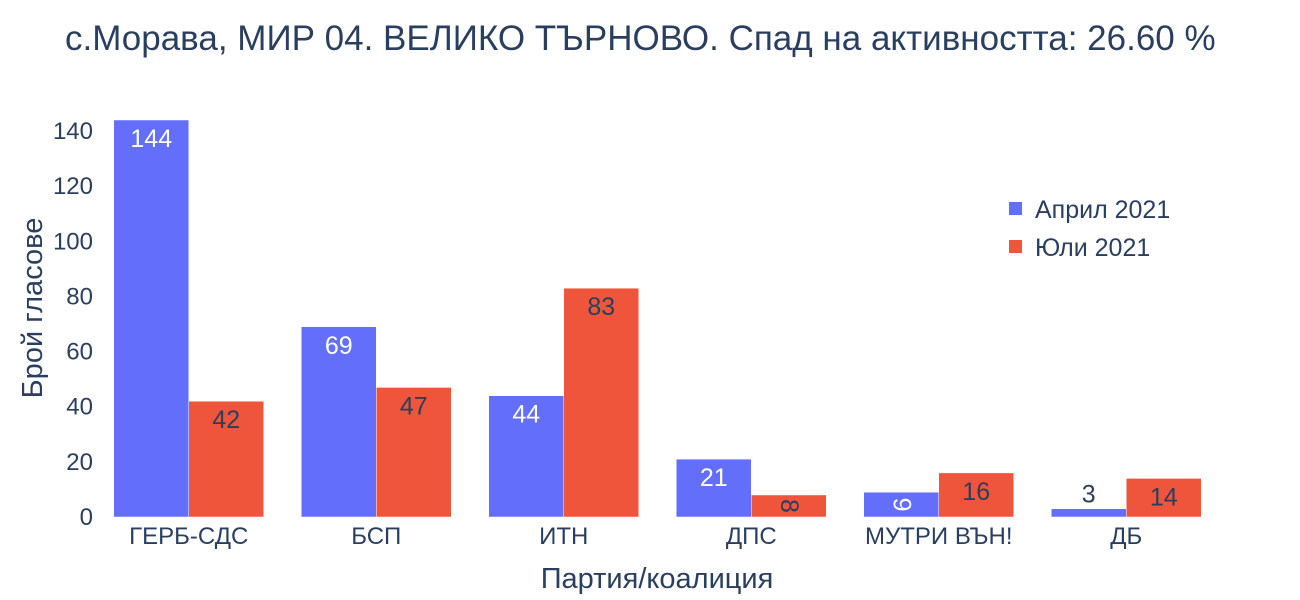 The height and width of the screenshot is (600, 1300). I want to click on x-axis-ticks: ГЕРБ-СДС БСП ИТН ДПС МУТРИ ВЪН! ДБ, so click(635, 536).